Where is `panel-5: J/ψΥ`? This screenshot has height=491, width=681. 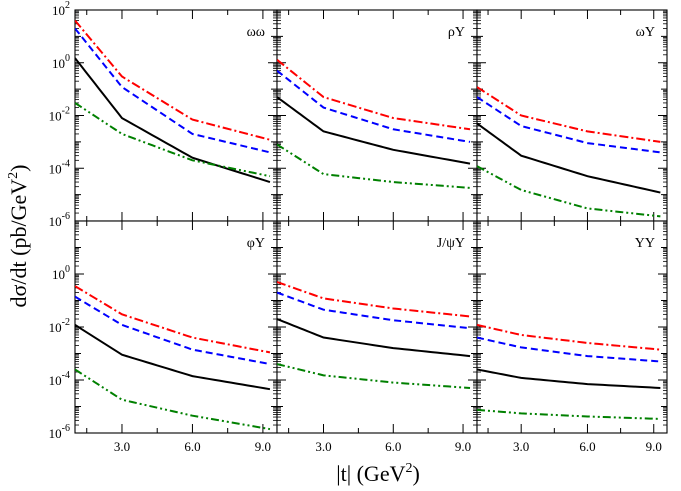
panel-5: J/ψΥ is located at coordinates (377, 327).